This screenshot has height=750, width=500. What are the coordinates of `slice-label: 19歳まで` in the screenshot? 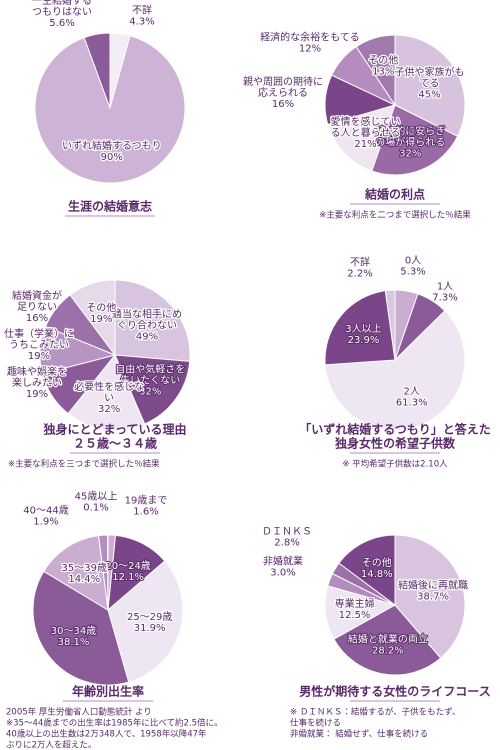 It's located at (146, 501).